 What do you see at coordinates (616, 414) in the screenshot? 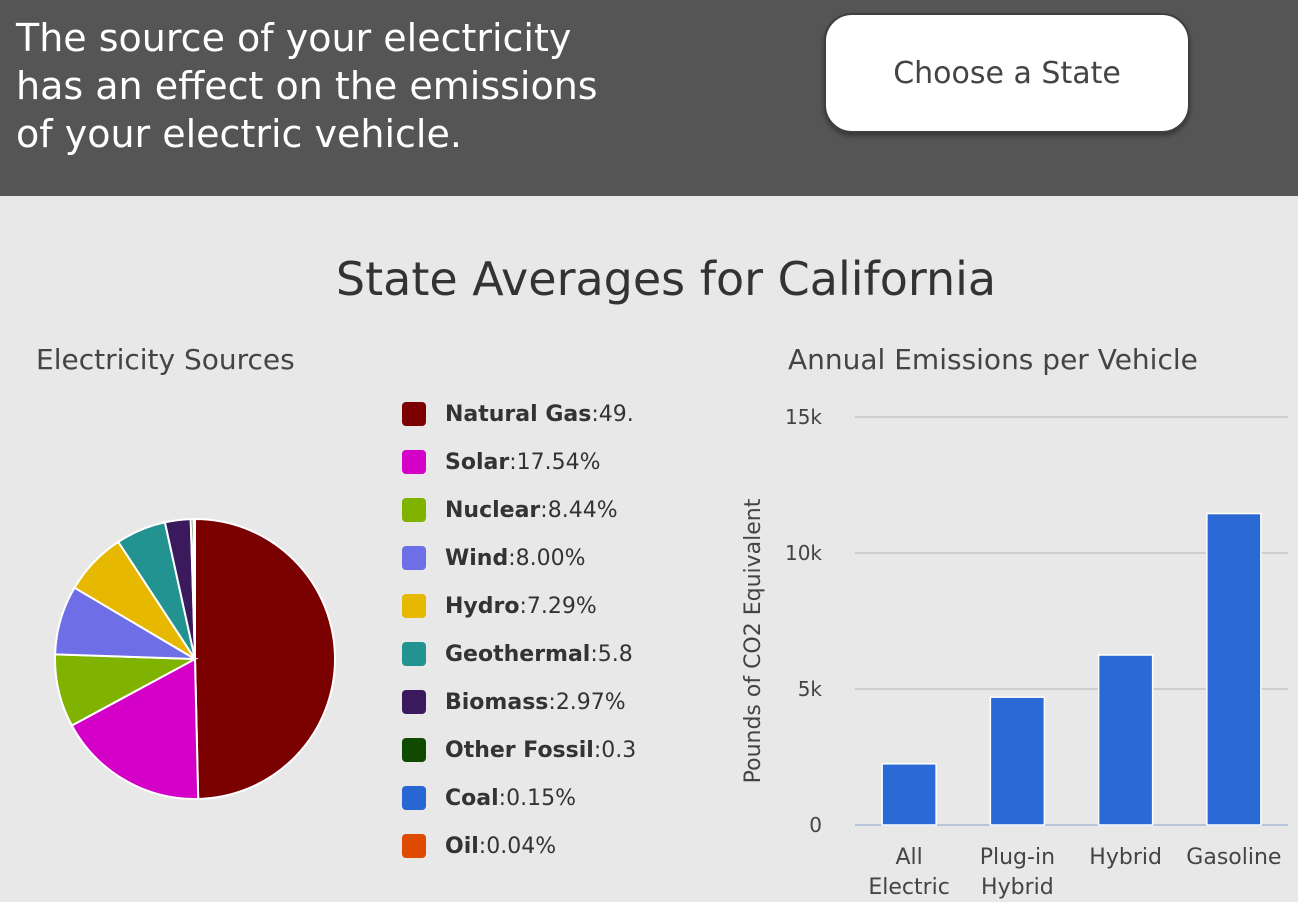
I see `legend-value: 49.` at bounding box center [616, 414].